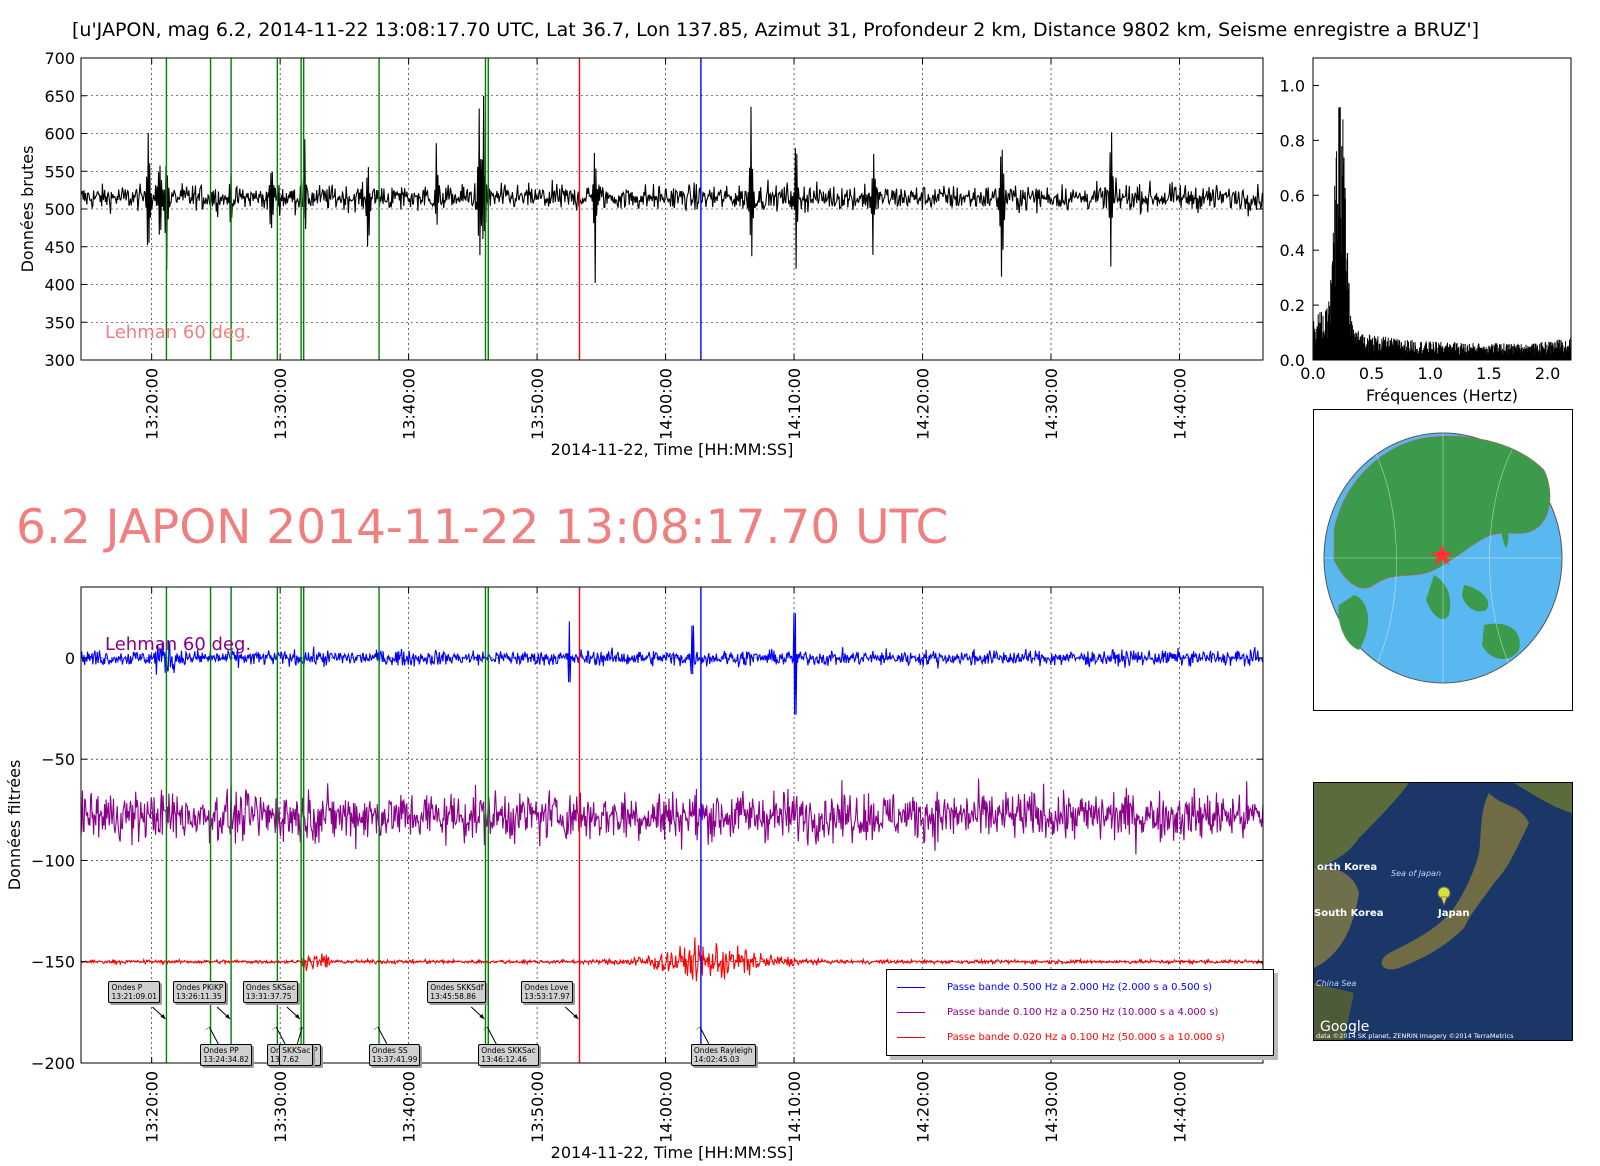 The width and height of the screenshot is (1600, 1166). What do you see at coordinates (1453, 913) in the screenshot?
I see `label-japan: Japan` at bounding box center [1453, 913].